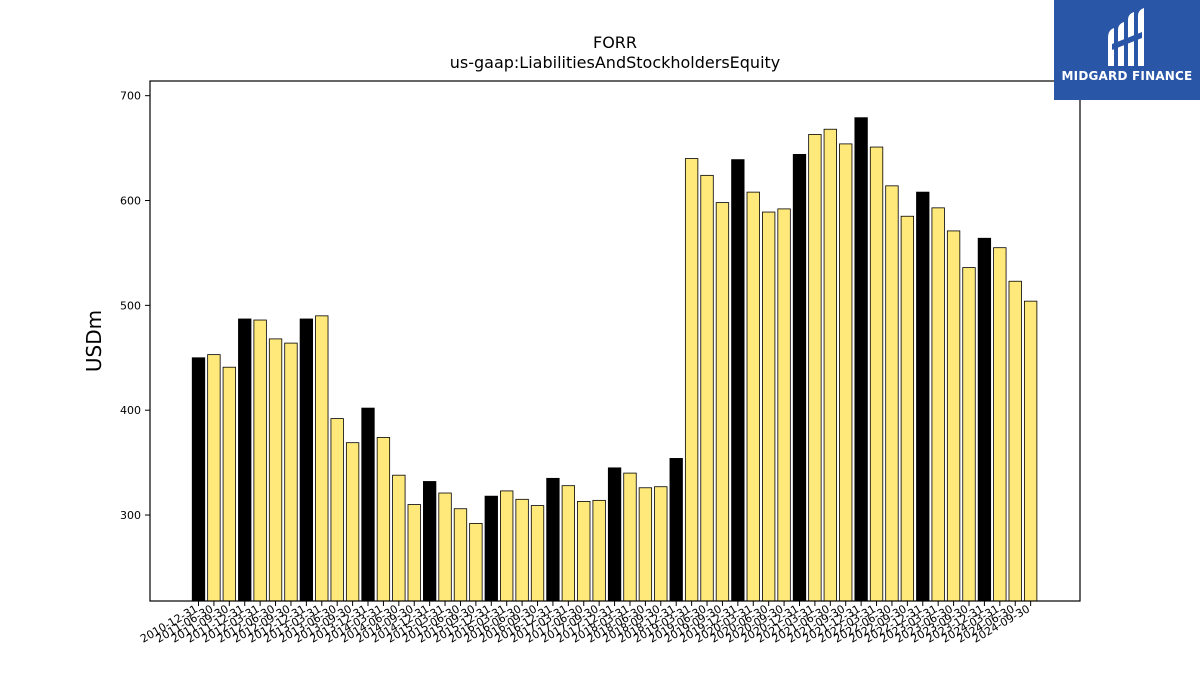  I want to click on chart-subtitle: us-gaap:LiabilitiesAndStockholdersEquity, so click(615, 62).